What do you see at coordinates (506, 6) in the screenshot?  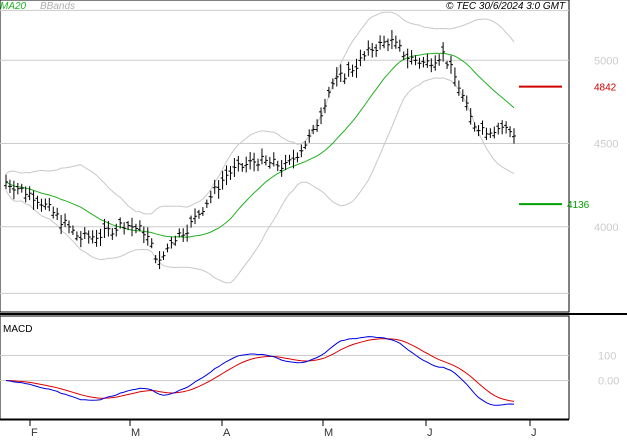 I see `copyright-timestamp: © TEC 30/6/2024 3:0 GMT` at bounding box center [506, 6].